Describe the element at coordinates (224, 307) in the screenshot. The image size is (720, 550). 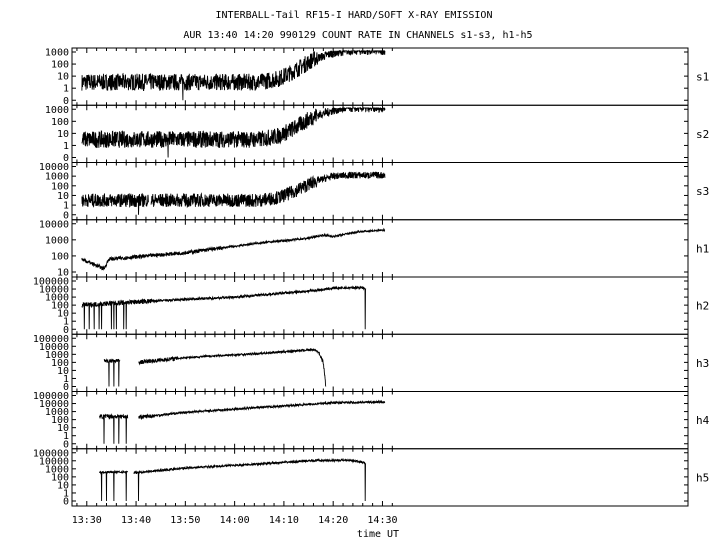
I see `series-h2` at that location.